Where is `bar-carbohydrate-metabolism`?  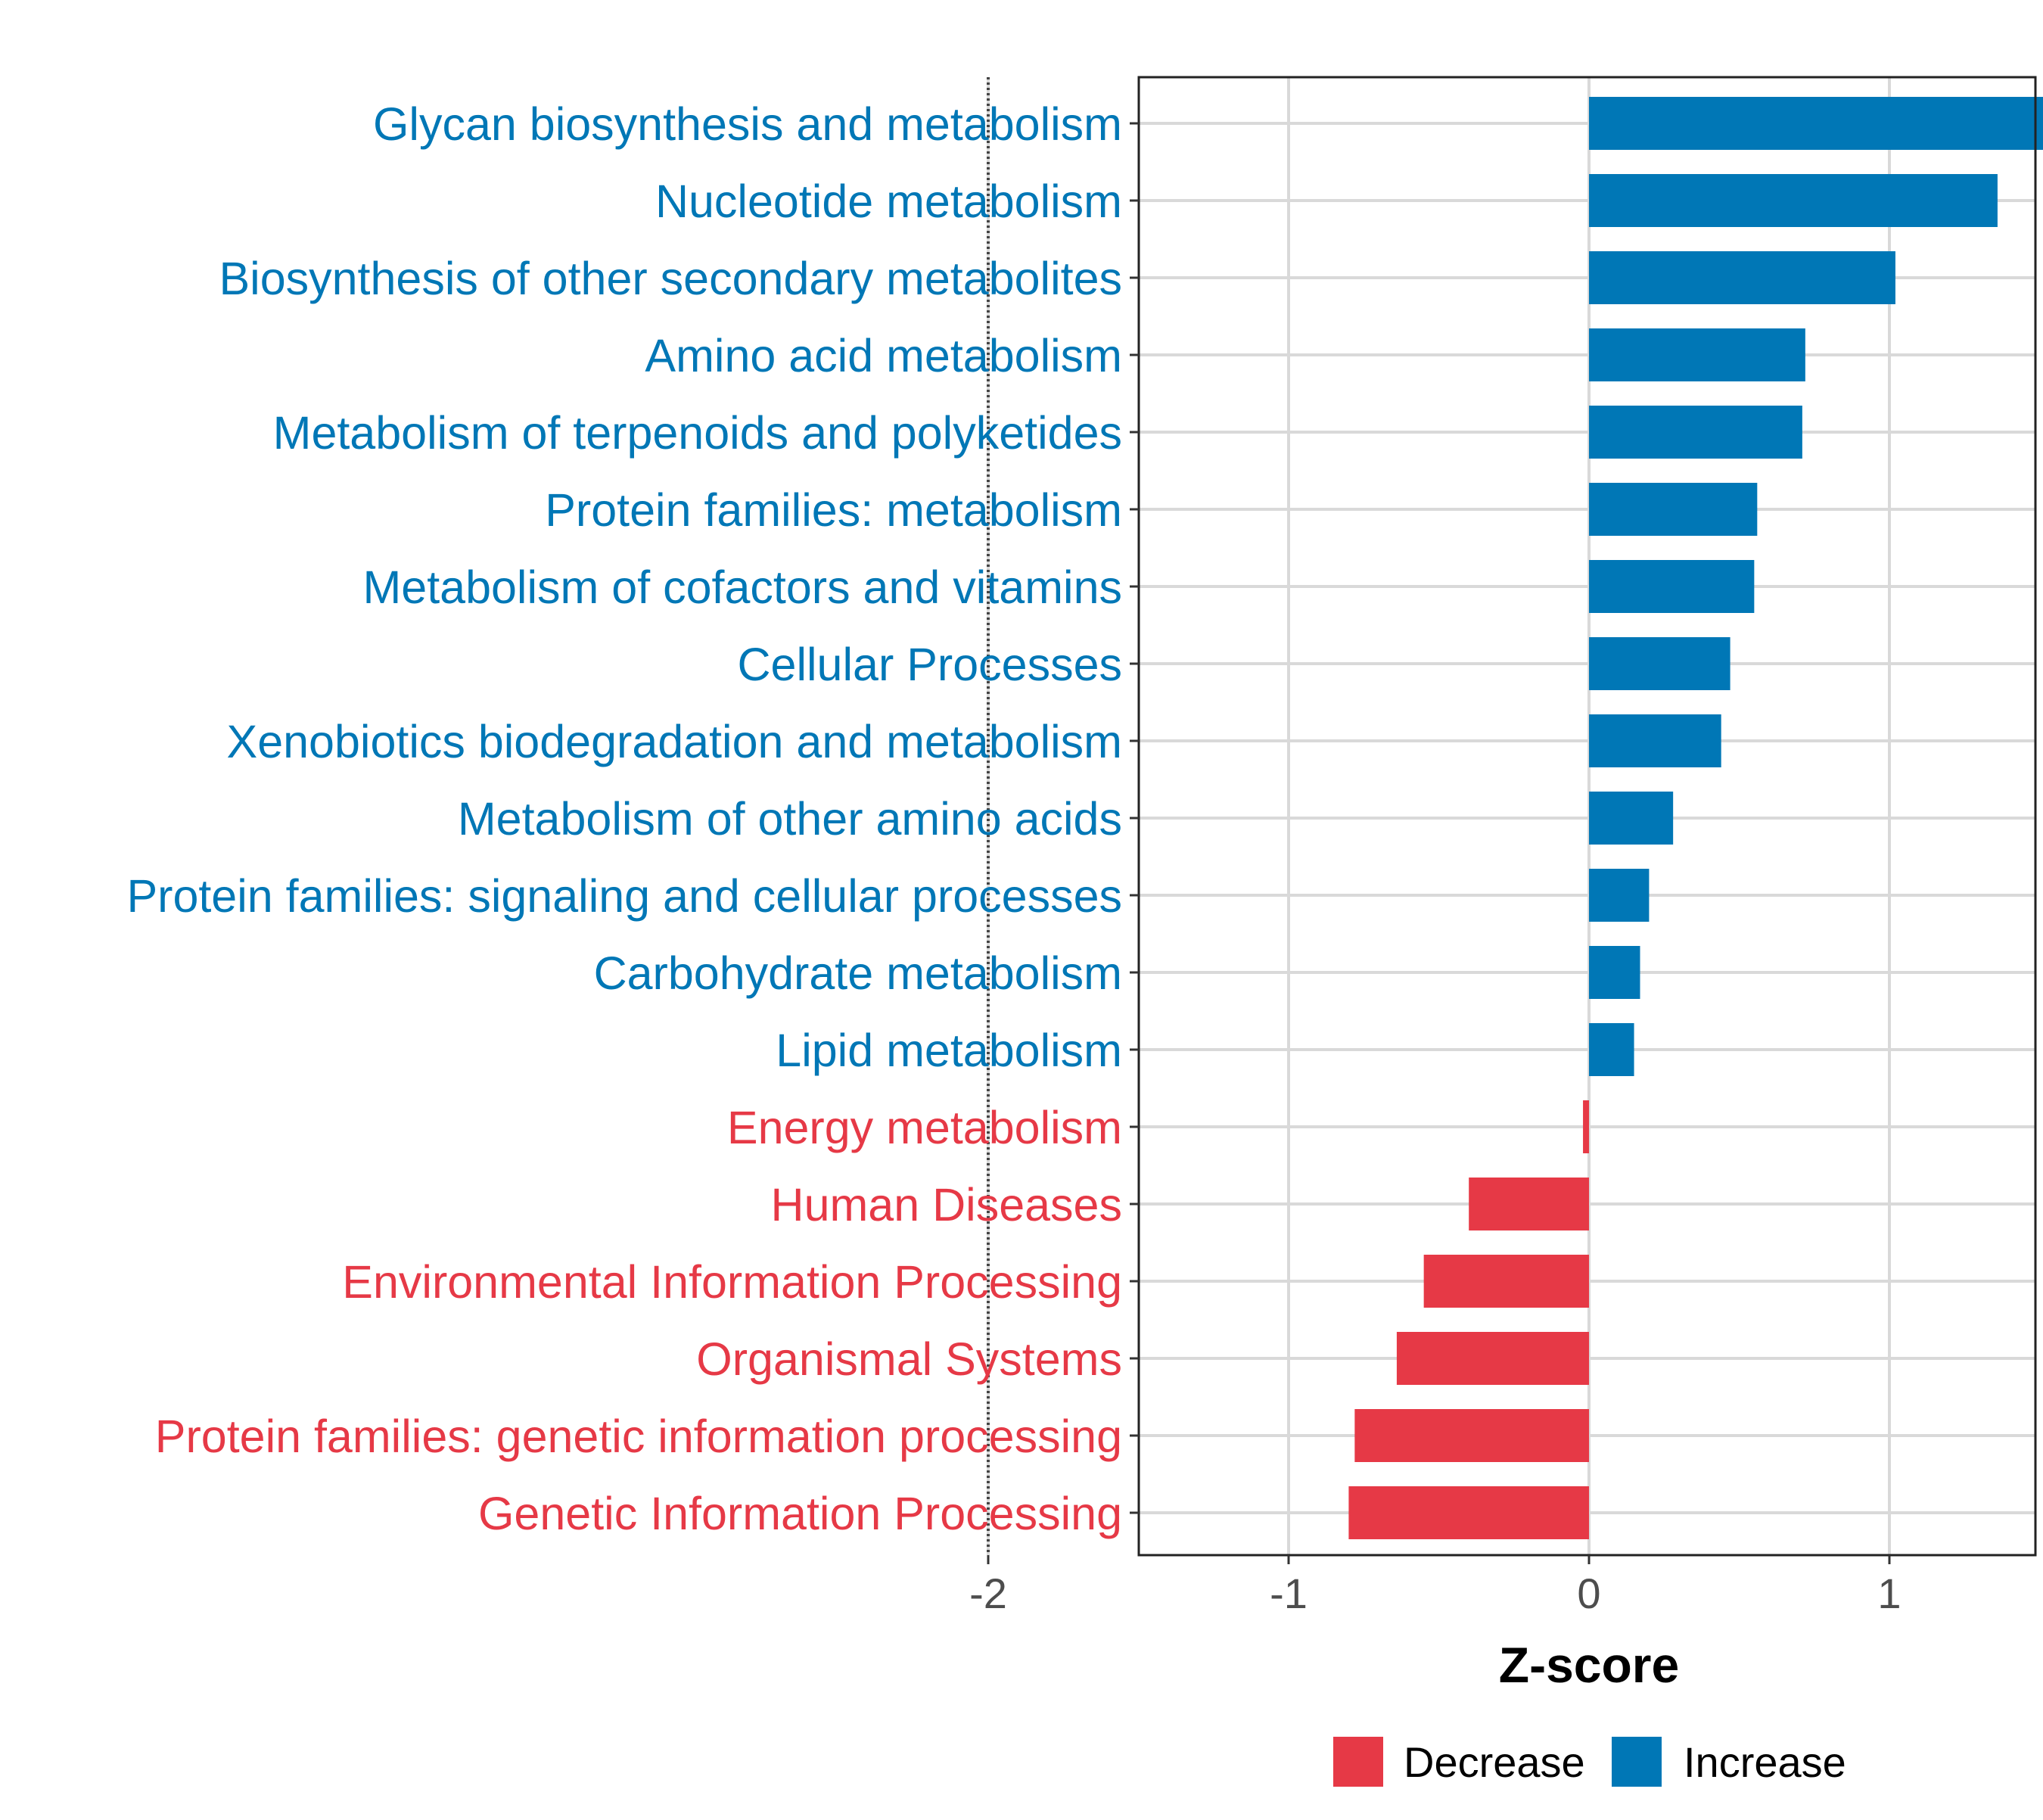
bar-carbohydrate-metabolism is located at coordinates (1614, 973).